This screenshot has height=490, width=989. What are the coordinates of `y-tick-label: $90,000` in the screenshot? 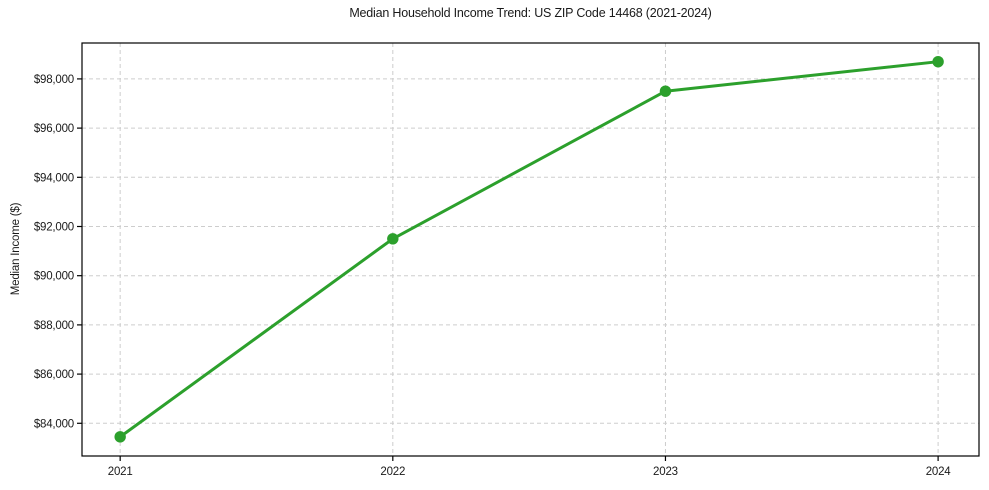 It's located at (54, 277).